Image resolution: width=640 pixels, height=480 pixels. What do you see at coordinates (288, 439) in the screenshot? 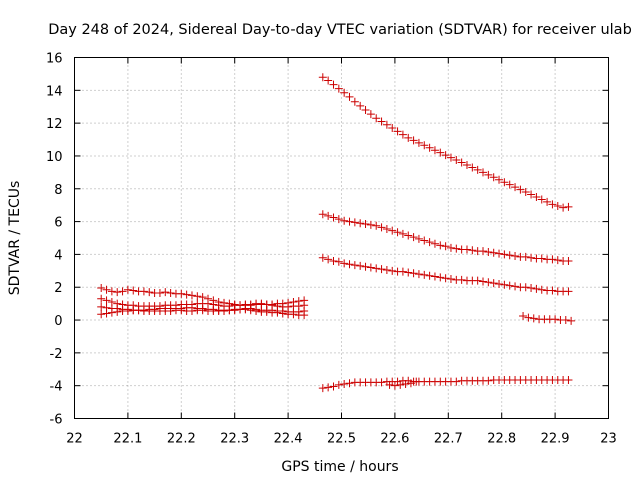
I see `x-tick-label: 22.4` at bounding box center [288, 439].